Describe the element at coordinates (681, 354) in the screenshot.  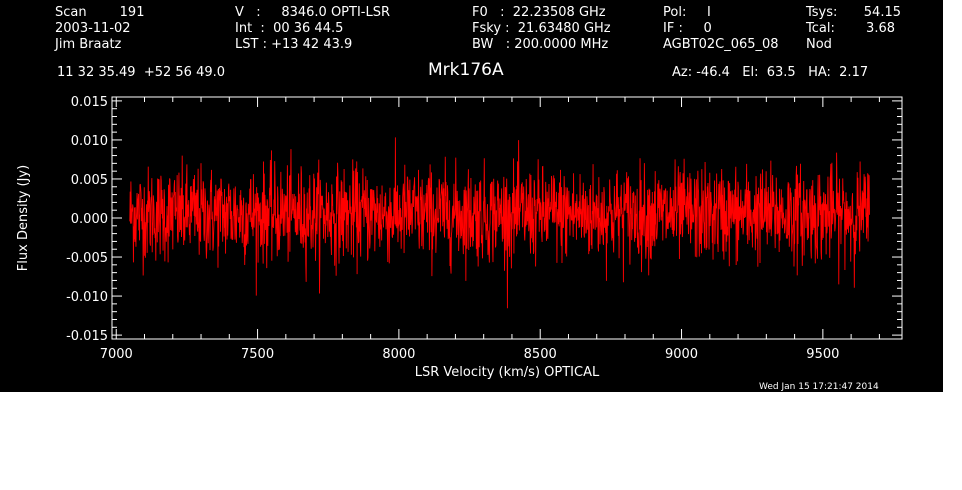
I see `x-tick-label: 9000` at that location.